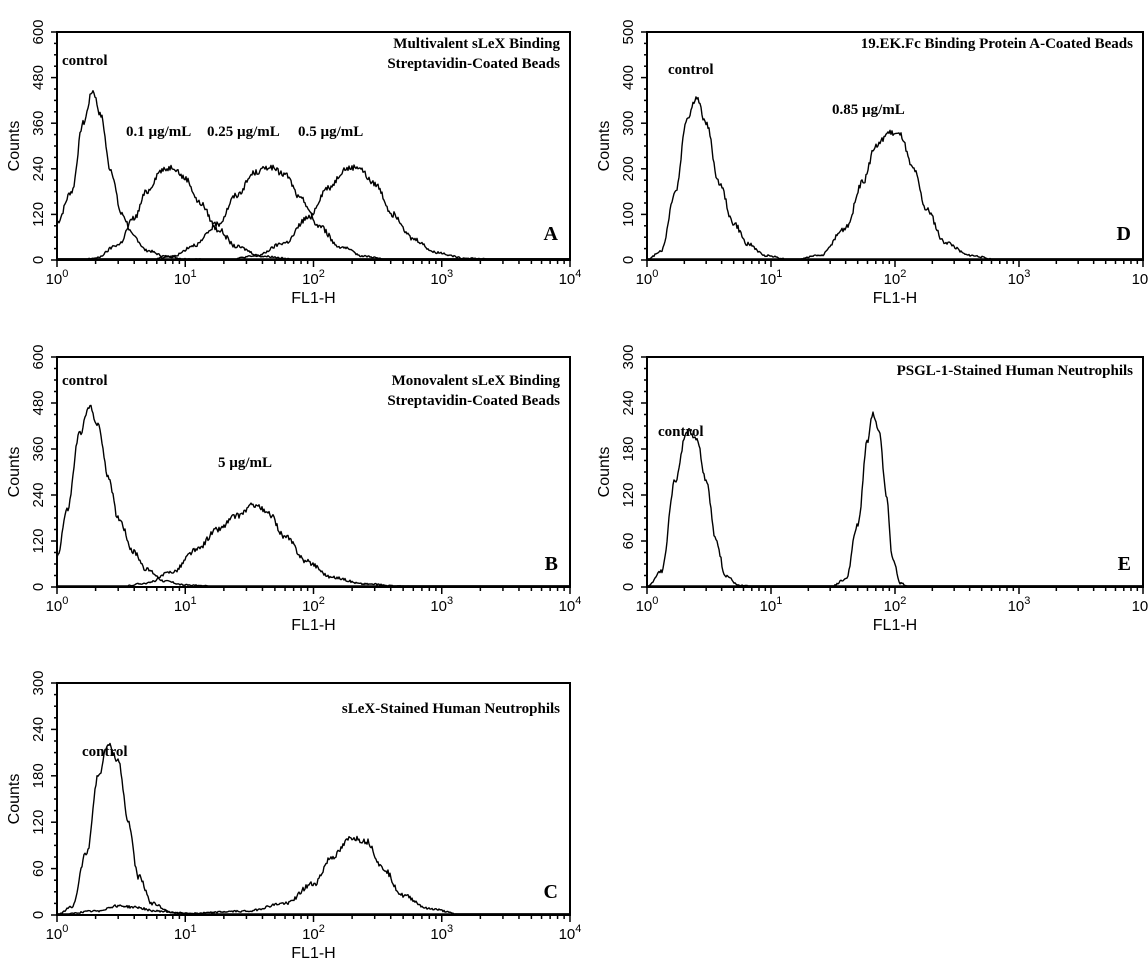  Describe the element at coordinates (38, 775) in the screenshot. I see `y-tick-label: 180` at that location.